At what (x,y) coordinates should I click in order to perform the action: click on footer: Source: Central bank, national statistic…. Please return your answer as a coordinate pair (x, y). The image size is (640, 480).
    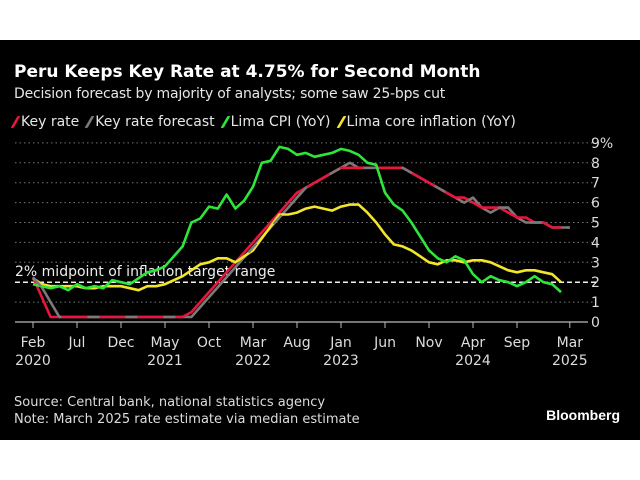
    Looking at the image, I should click on (187, 411).